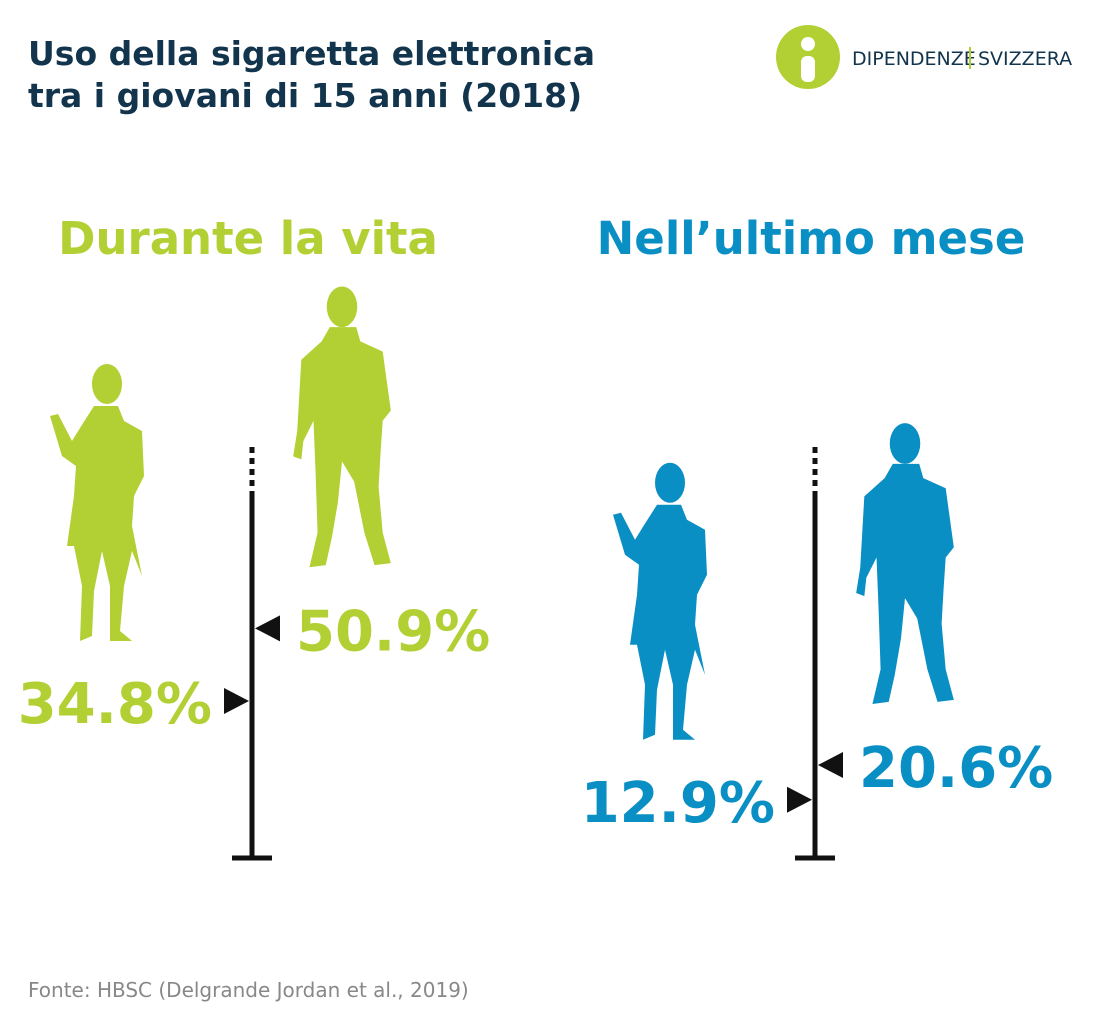 The height and width of the screenshot is (1026, 1096). Describe the element at coordinates (1025, 59) in the screenshot. I see `logo-text: SVIZZERA` at that location.